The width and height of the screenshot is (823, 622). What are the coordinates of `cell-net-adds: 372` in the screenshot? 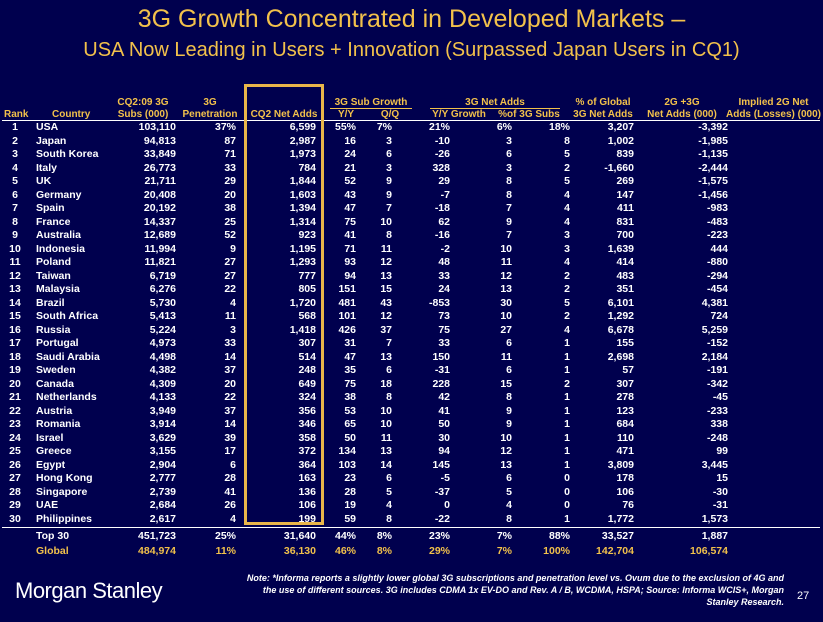 It's located at (307, 451).